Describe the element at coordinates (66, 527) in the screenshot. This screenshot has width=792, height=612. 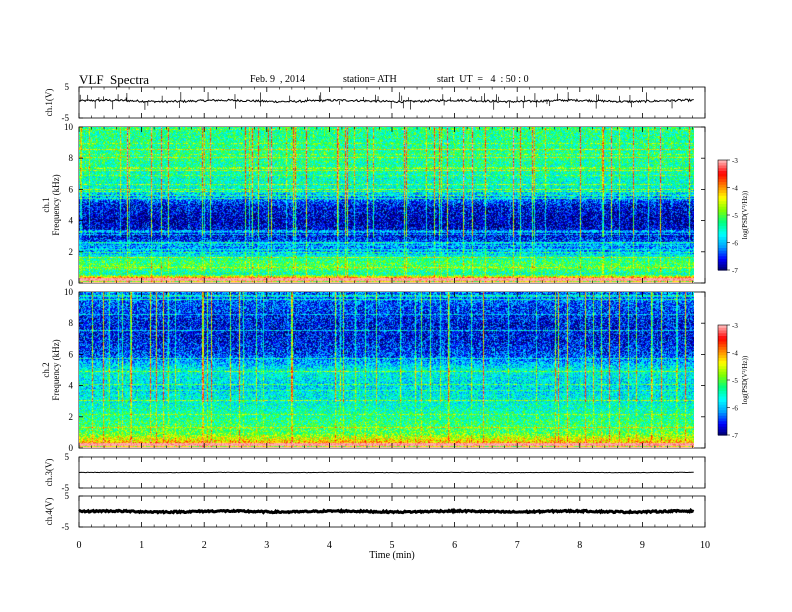
I see `ch4-waveform-ytick-label: -5` at that location.